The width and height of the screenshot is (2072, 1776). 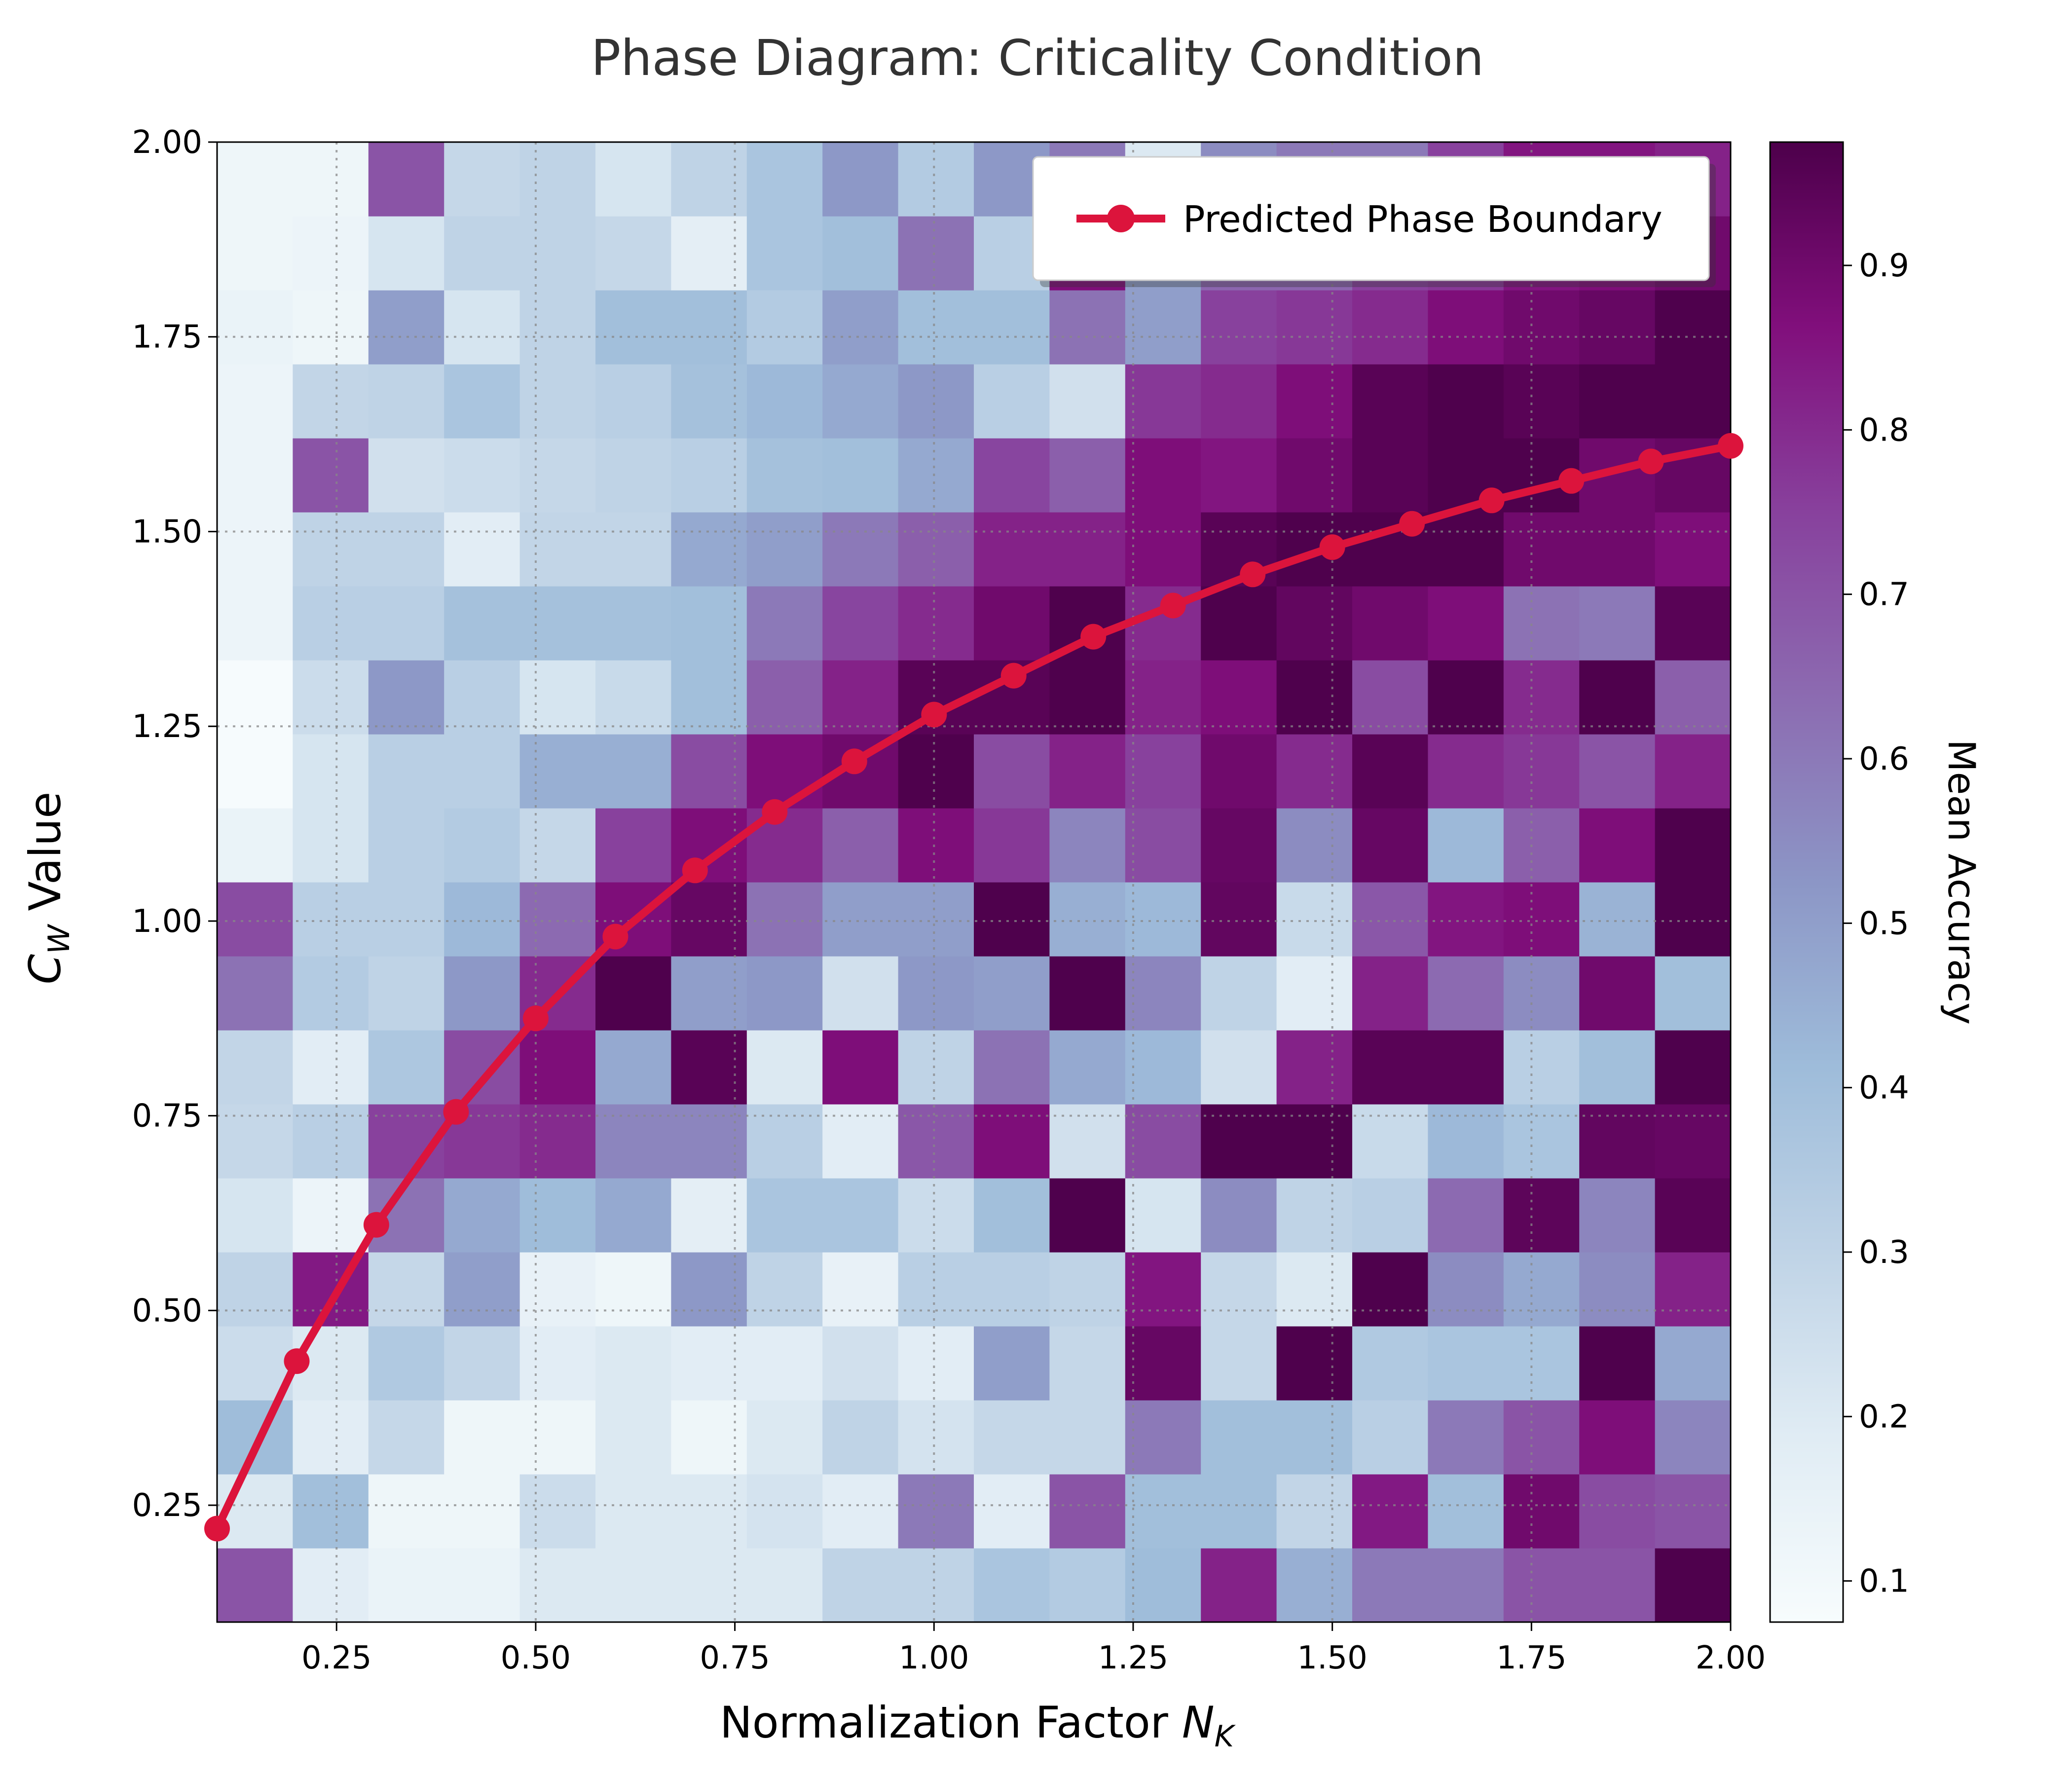 I want to click on colorbar-tick-label: 0.5, so click(x=1884, y=924).